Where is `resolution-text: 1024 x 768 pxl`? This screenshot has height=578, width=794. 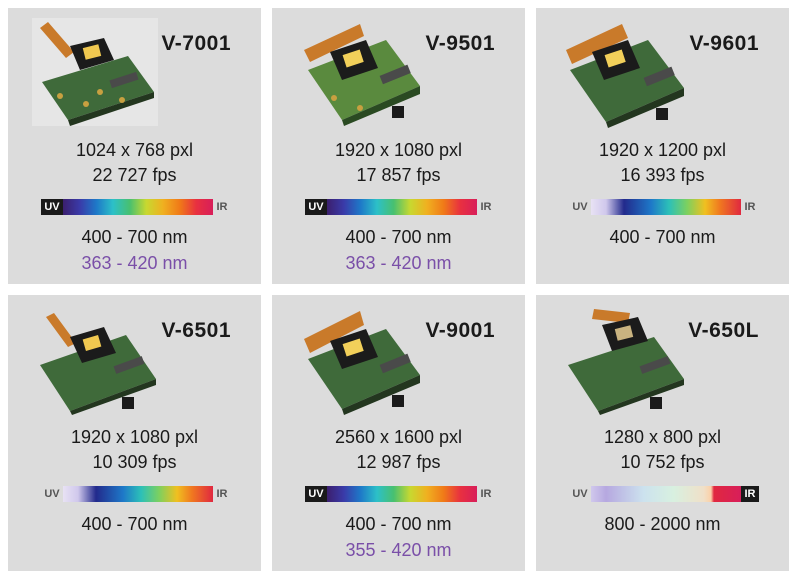
resolution-text: 1024 x 768 pxl is located at coordinates (134, 150).